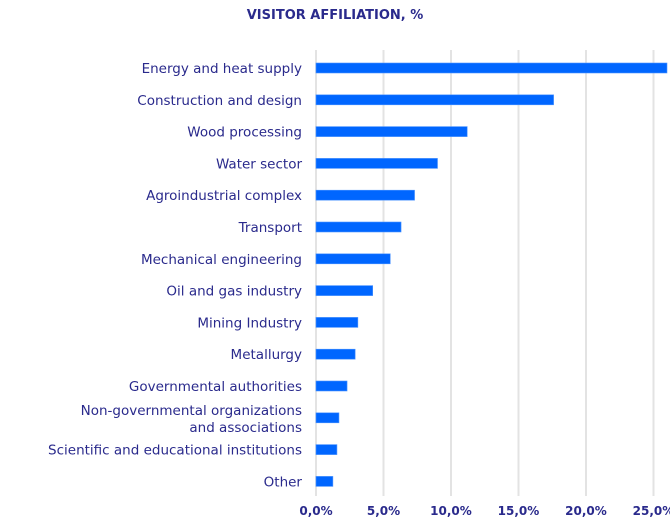 Image resolution: width=670 pixels, height=530 pixels. What do you see at coordinates (519, 511) in the screenshot?
I see `x-tick-label: 15,0%` at bounding box center [519, 511].